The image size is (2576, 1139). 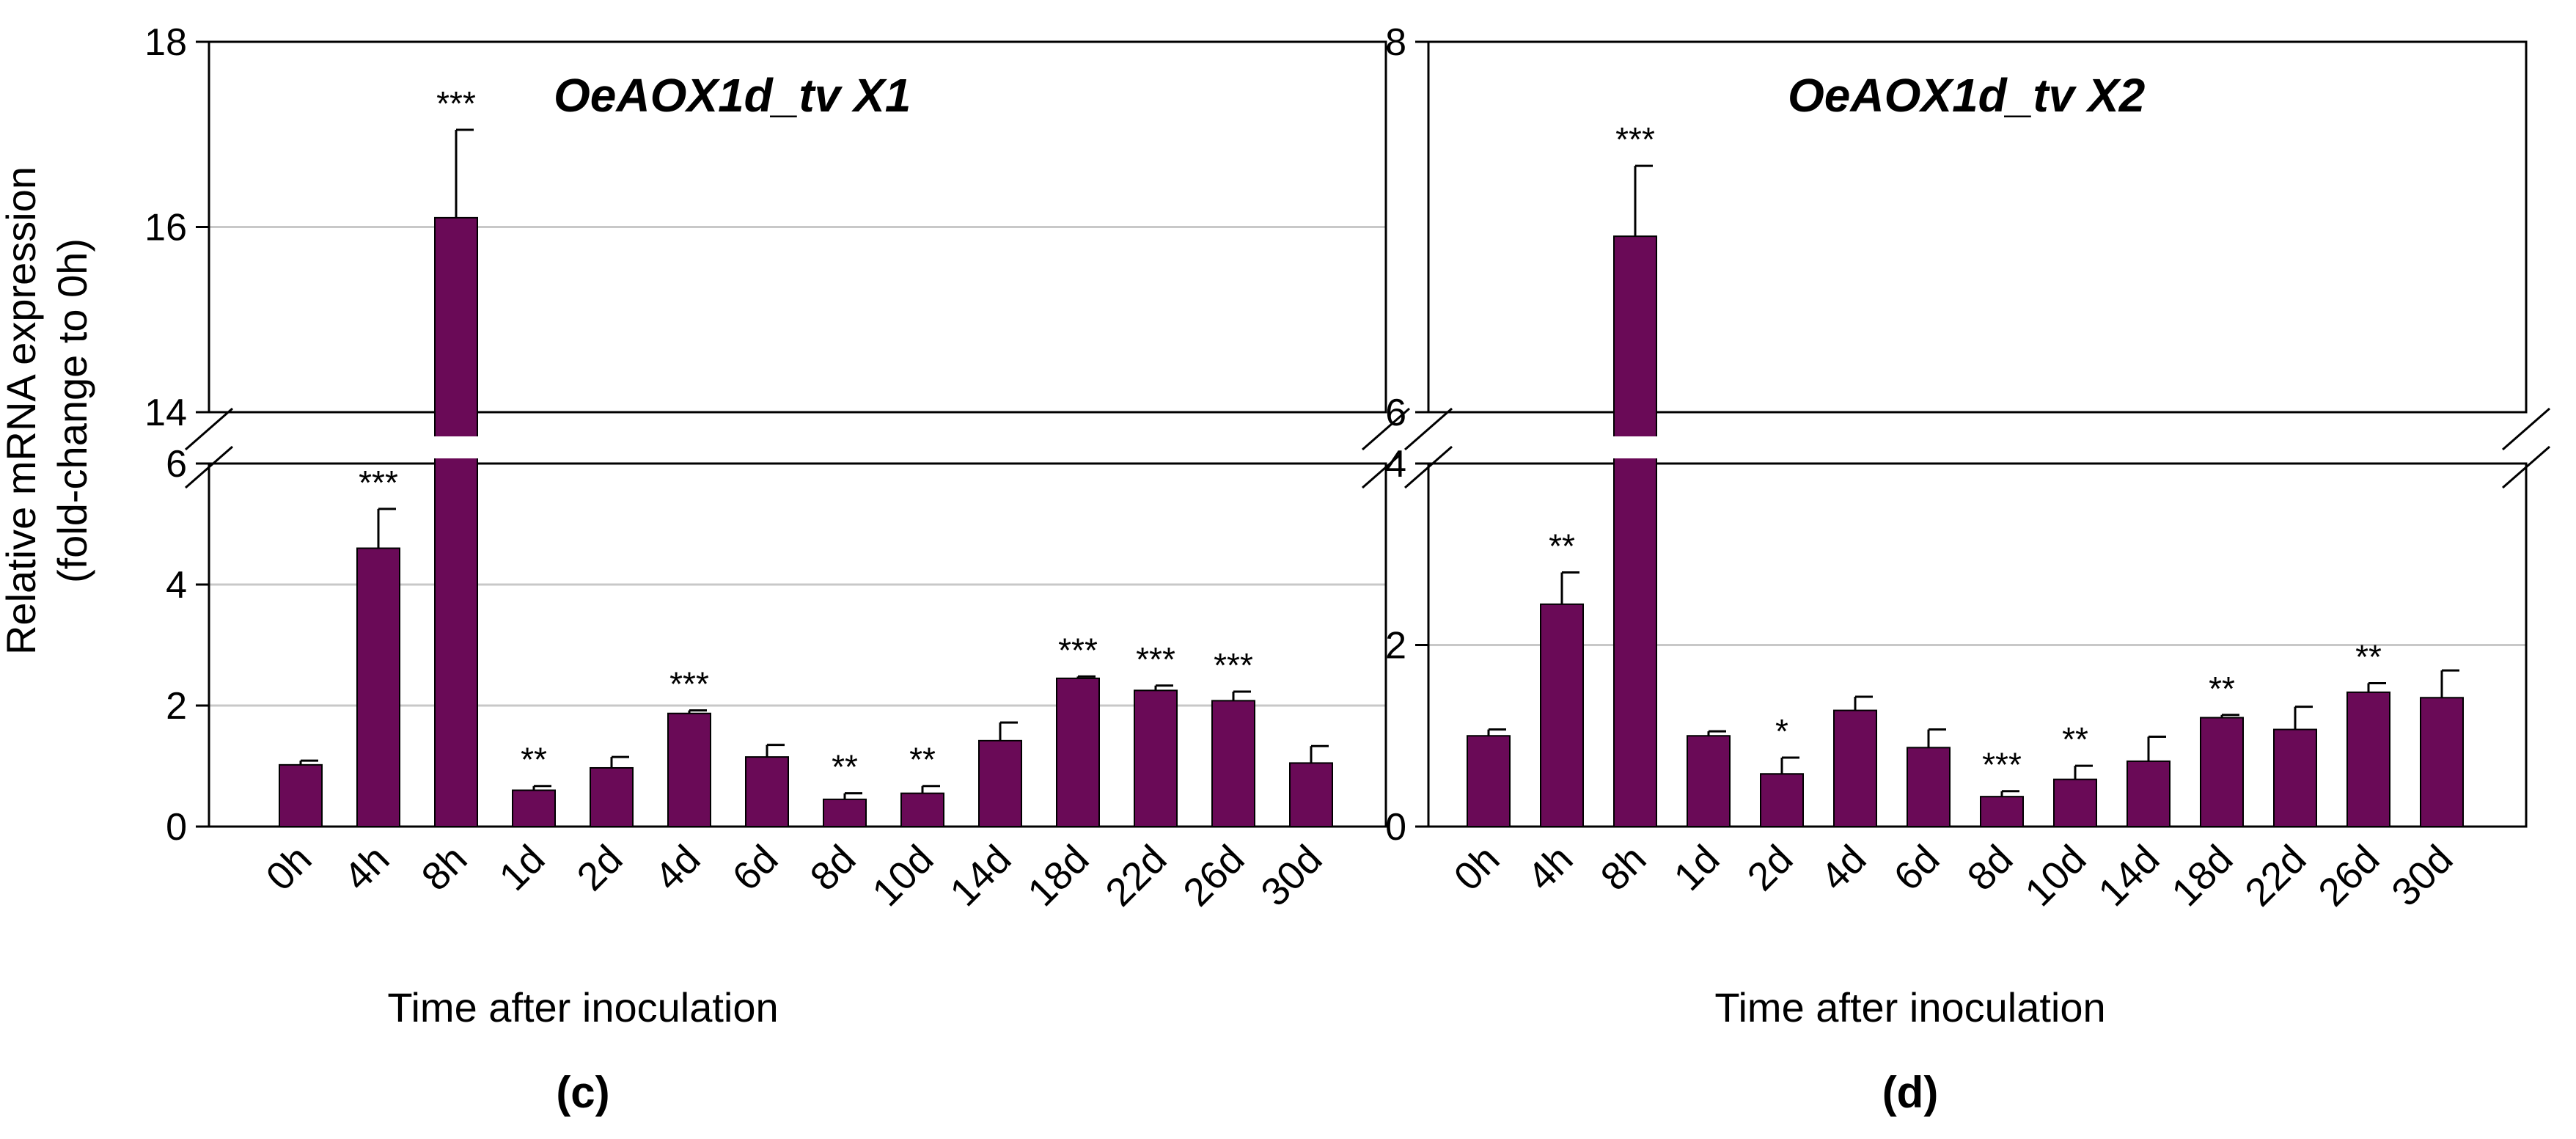 What do you see at coordinates (177, 465) in the screenshot?
I see `y-tick-label: 6` at bounding box center [177, 465].